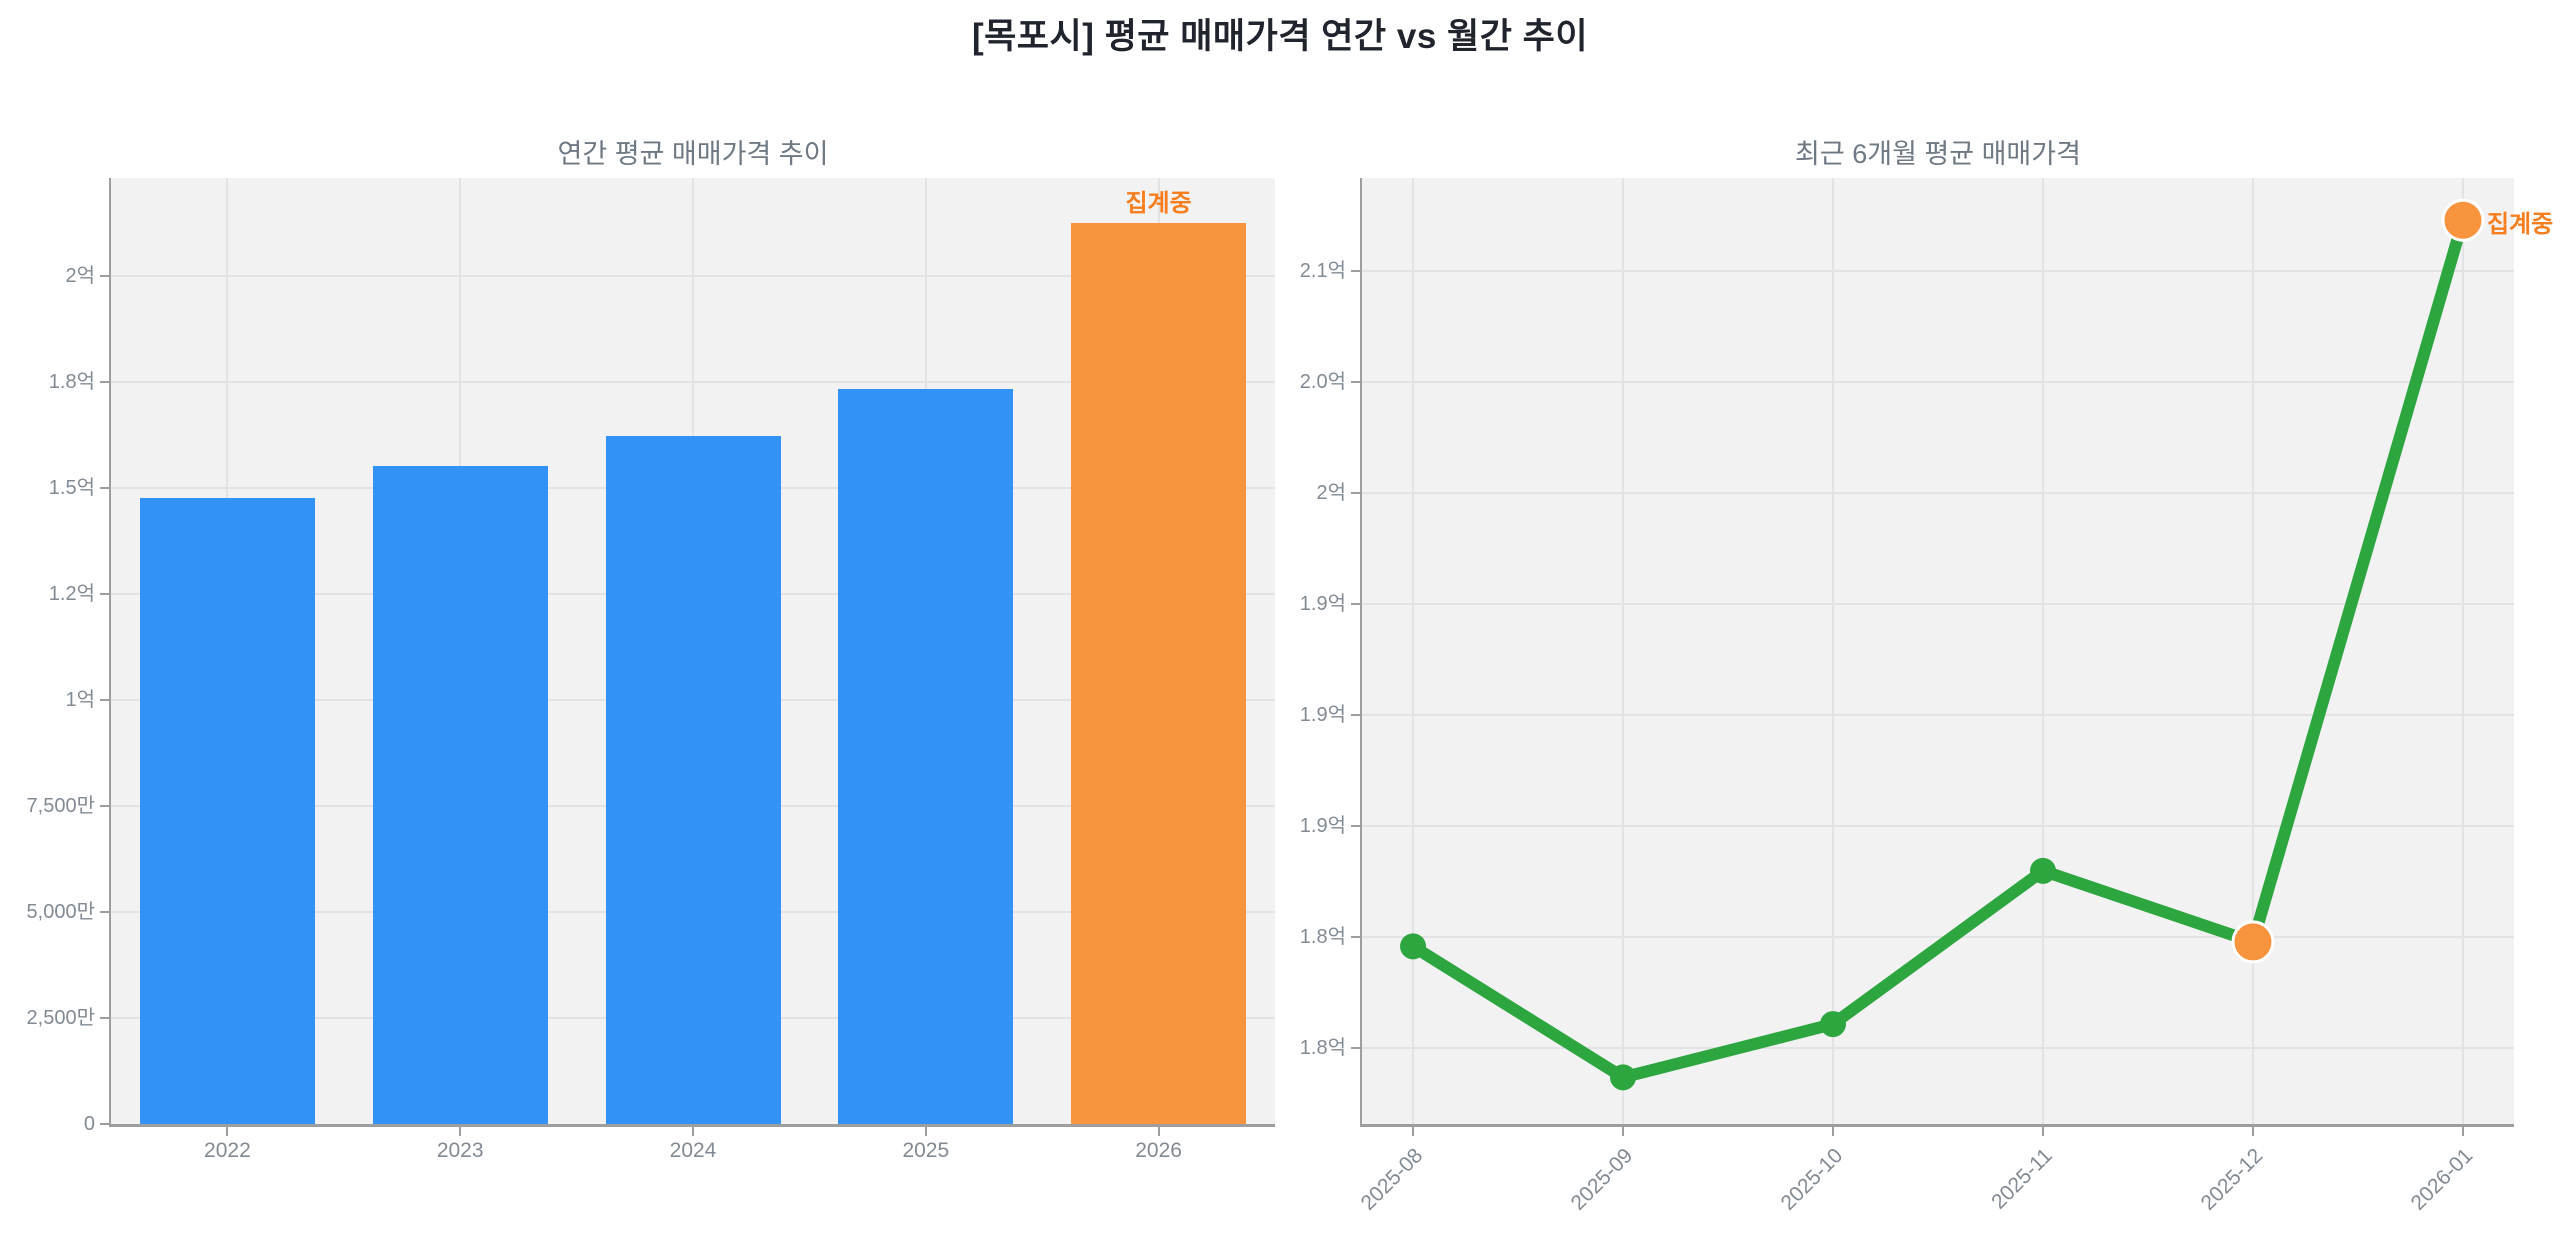 The image size is (2560, 1234). Describe the element at coordinates (1392, 1179) in the screenshot. I see `x-tick-label-text: 2025-08` at that location.